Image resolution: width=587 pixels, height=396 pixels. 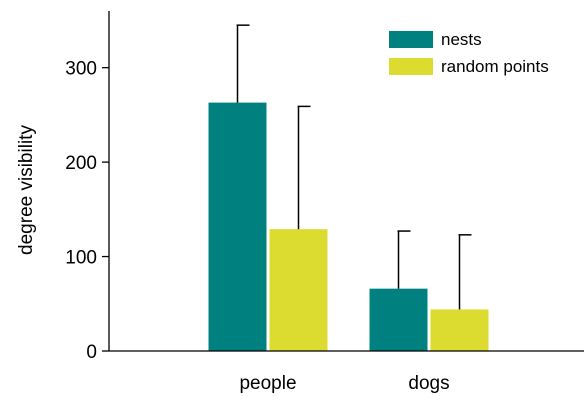 What do you see at coordinates (411, 66) in the screenshot?
I see `legend-swatch-random-points` at bounding box center [411, 66].